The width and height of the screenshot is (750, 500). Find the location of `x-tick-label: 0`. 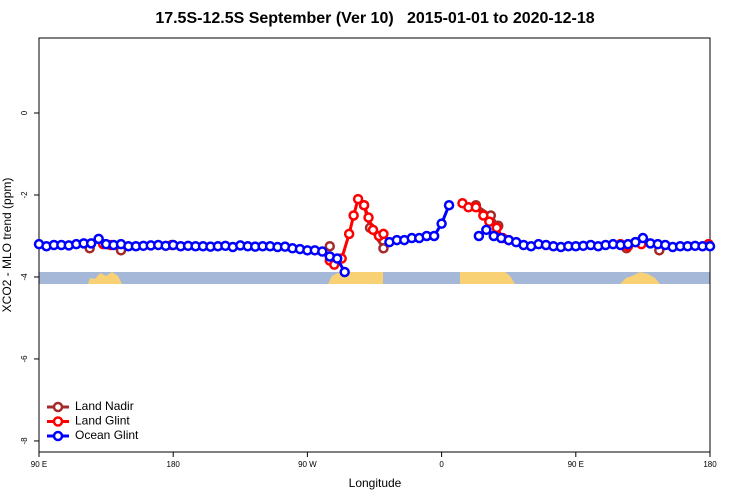

x-tick-label: 0 is located at coordinates (441, 464).